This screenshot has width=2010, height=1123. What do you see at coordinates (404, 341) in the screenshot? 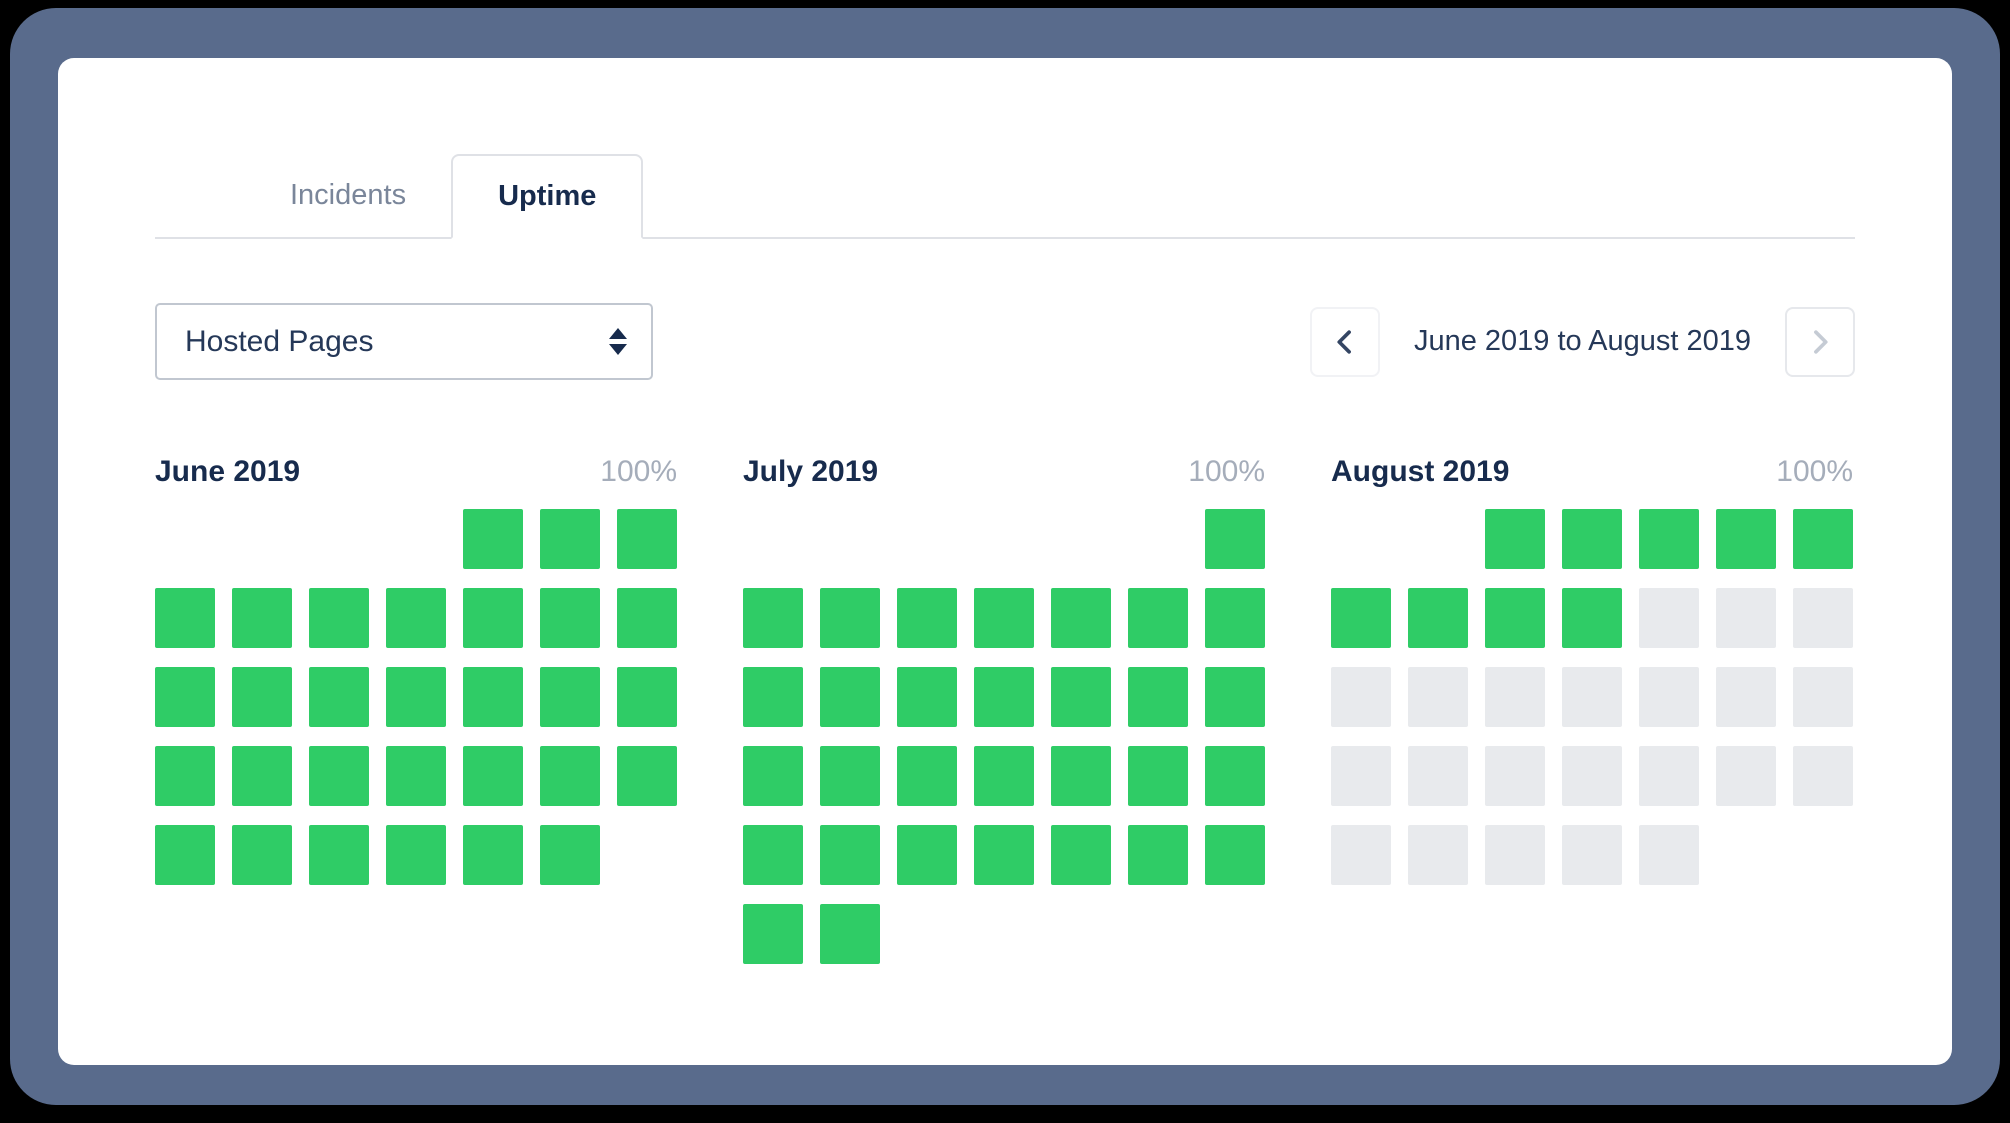
I see `product-select: Hosted Pages` at bounding box center [404, 341].